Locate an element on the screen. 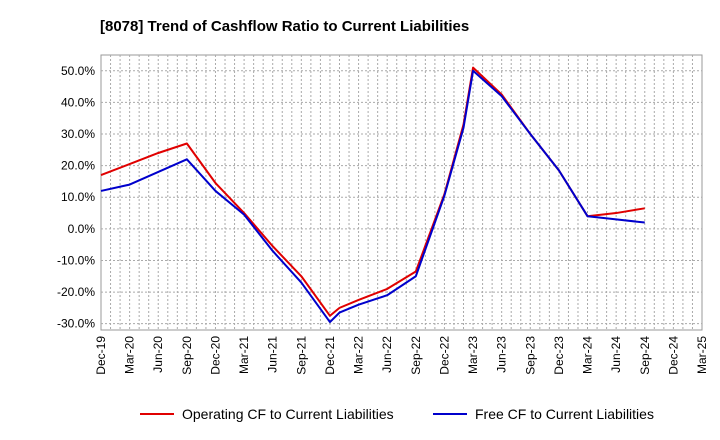 The image size is (720, 440). x-tick-label: Sep-21 is located at coordinates (301, 355).